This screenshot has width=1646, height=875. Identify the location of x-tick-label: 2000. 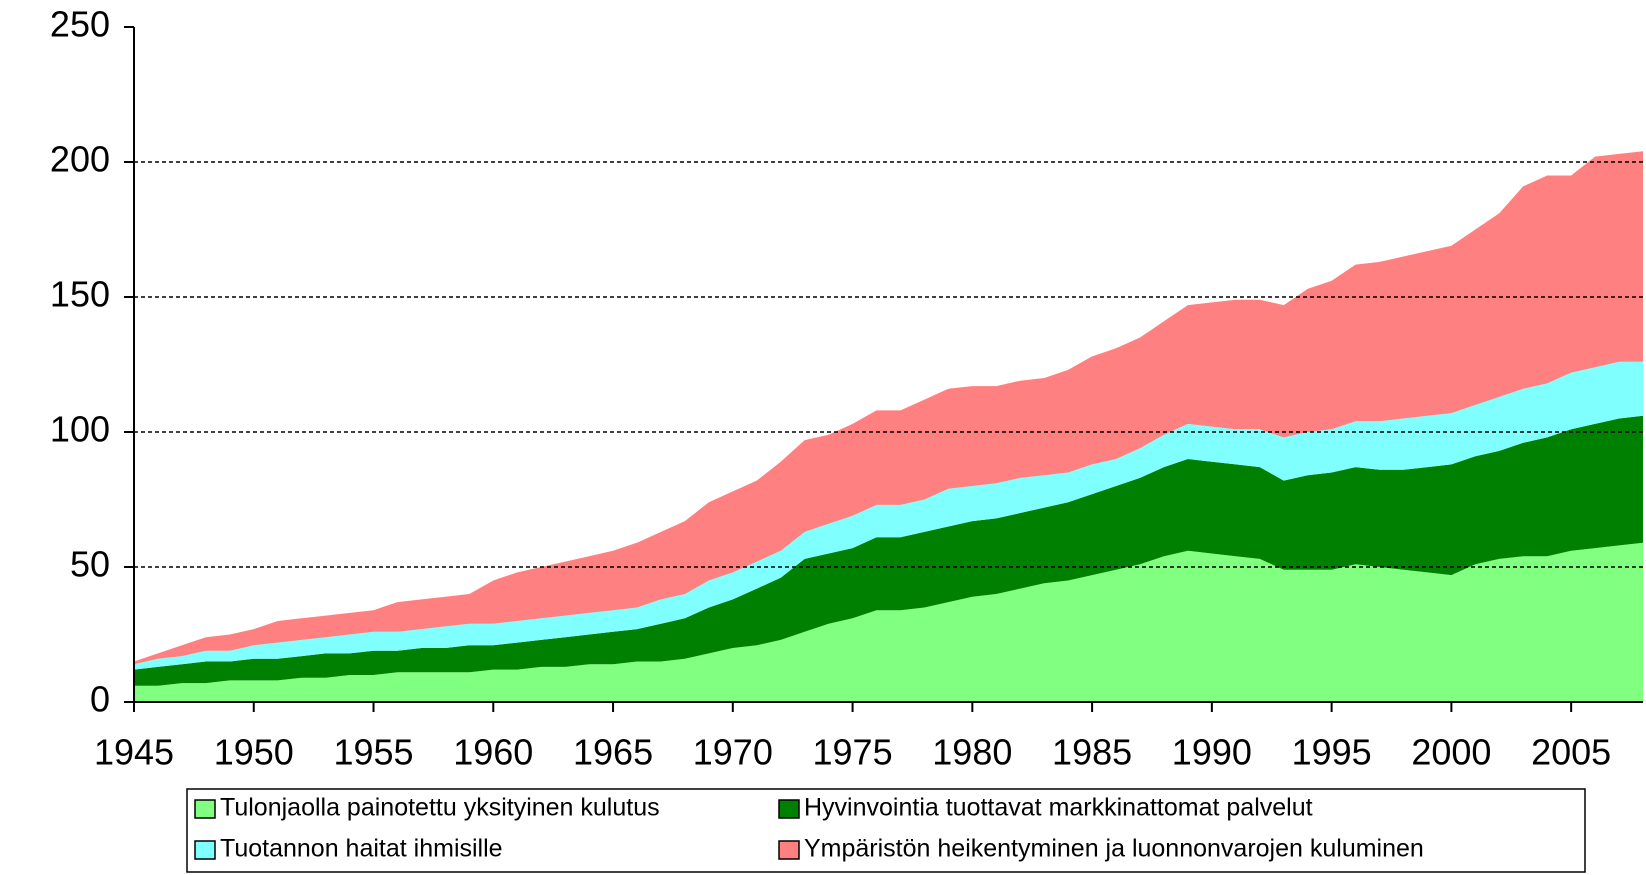
(1451, 752).